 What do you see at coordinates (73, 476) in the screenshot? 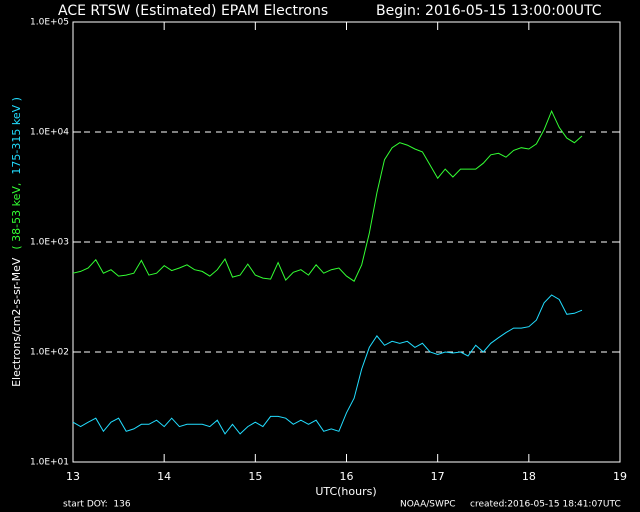
I see `x-tick-label: 13` at bounding box center [73, 476].